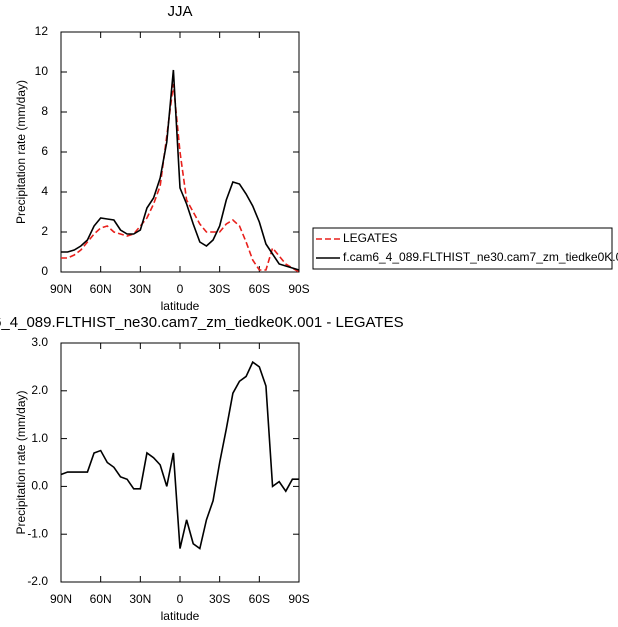 This screenshot has width=618, height=627. What do you see at coordinates (42, 31) in the screenshot?
I see `y-tick-label: 12` at bounding box center [42, 31].